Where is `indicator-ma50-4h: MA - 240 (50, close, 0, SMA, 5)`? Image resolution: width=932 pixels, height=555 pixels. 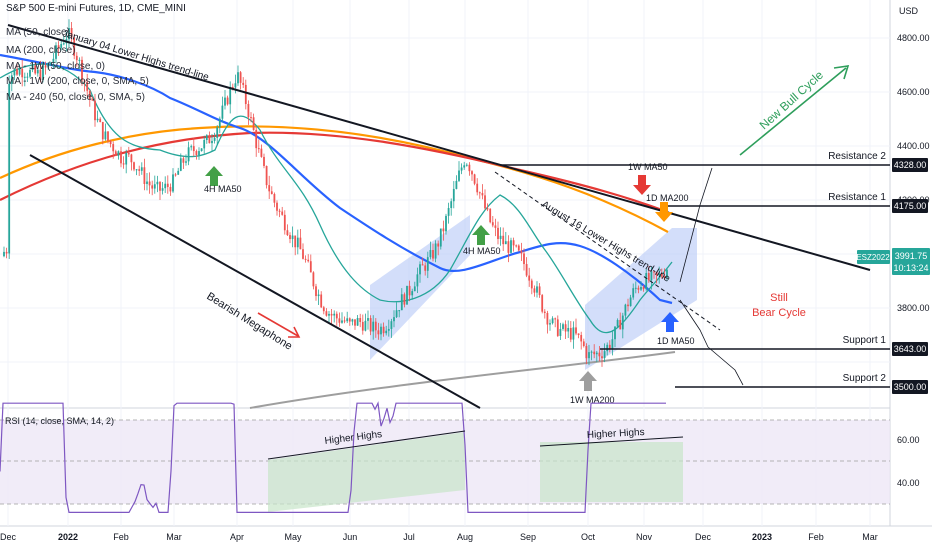 indicator-ma50-4h: MA - 240 (50, close, 0, SMA, 5) is located at coordinates (75, 97).